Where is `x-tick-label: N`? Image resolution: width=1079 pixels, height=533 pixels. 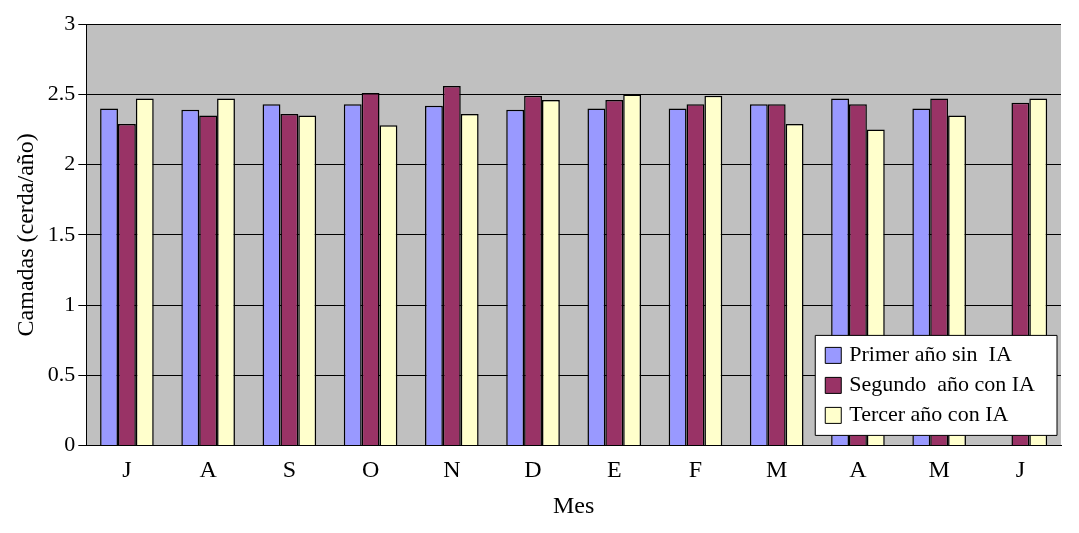
x-tick-label: N is located at coordinates (452, 469).